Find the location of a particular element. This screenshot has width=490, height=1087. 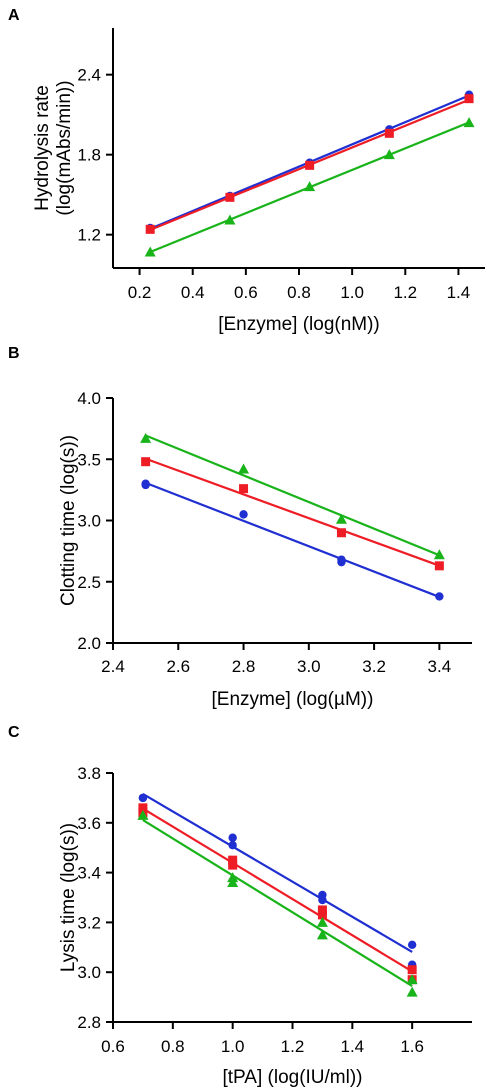

panel-letter: A is located at coordinates (14, 15).